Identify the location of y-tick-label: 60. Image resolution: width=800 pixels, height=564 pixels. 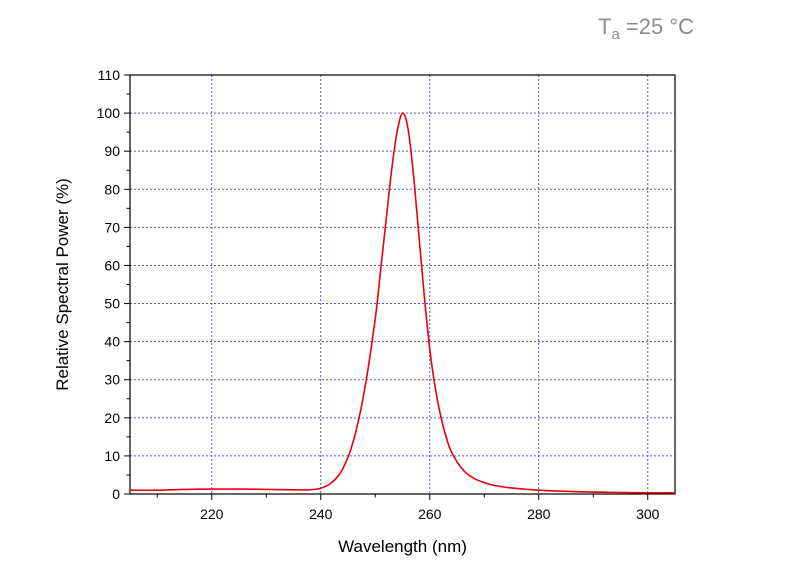
(112, 265).